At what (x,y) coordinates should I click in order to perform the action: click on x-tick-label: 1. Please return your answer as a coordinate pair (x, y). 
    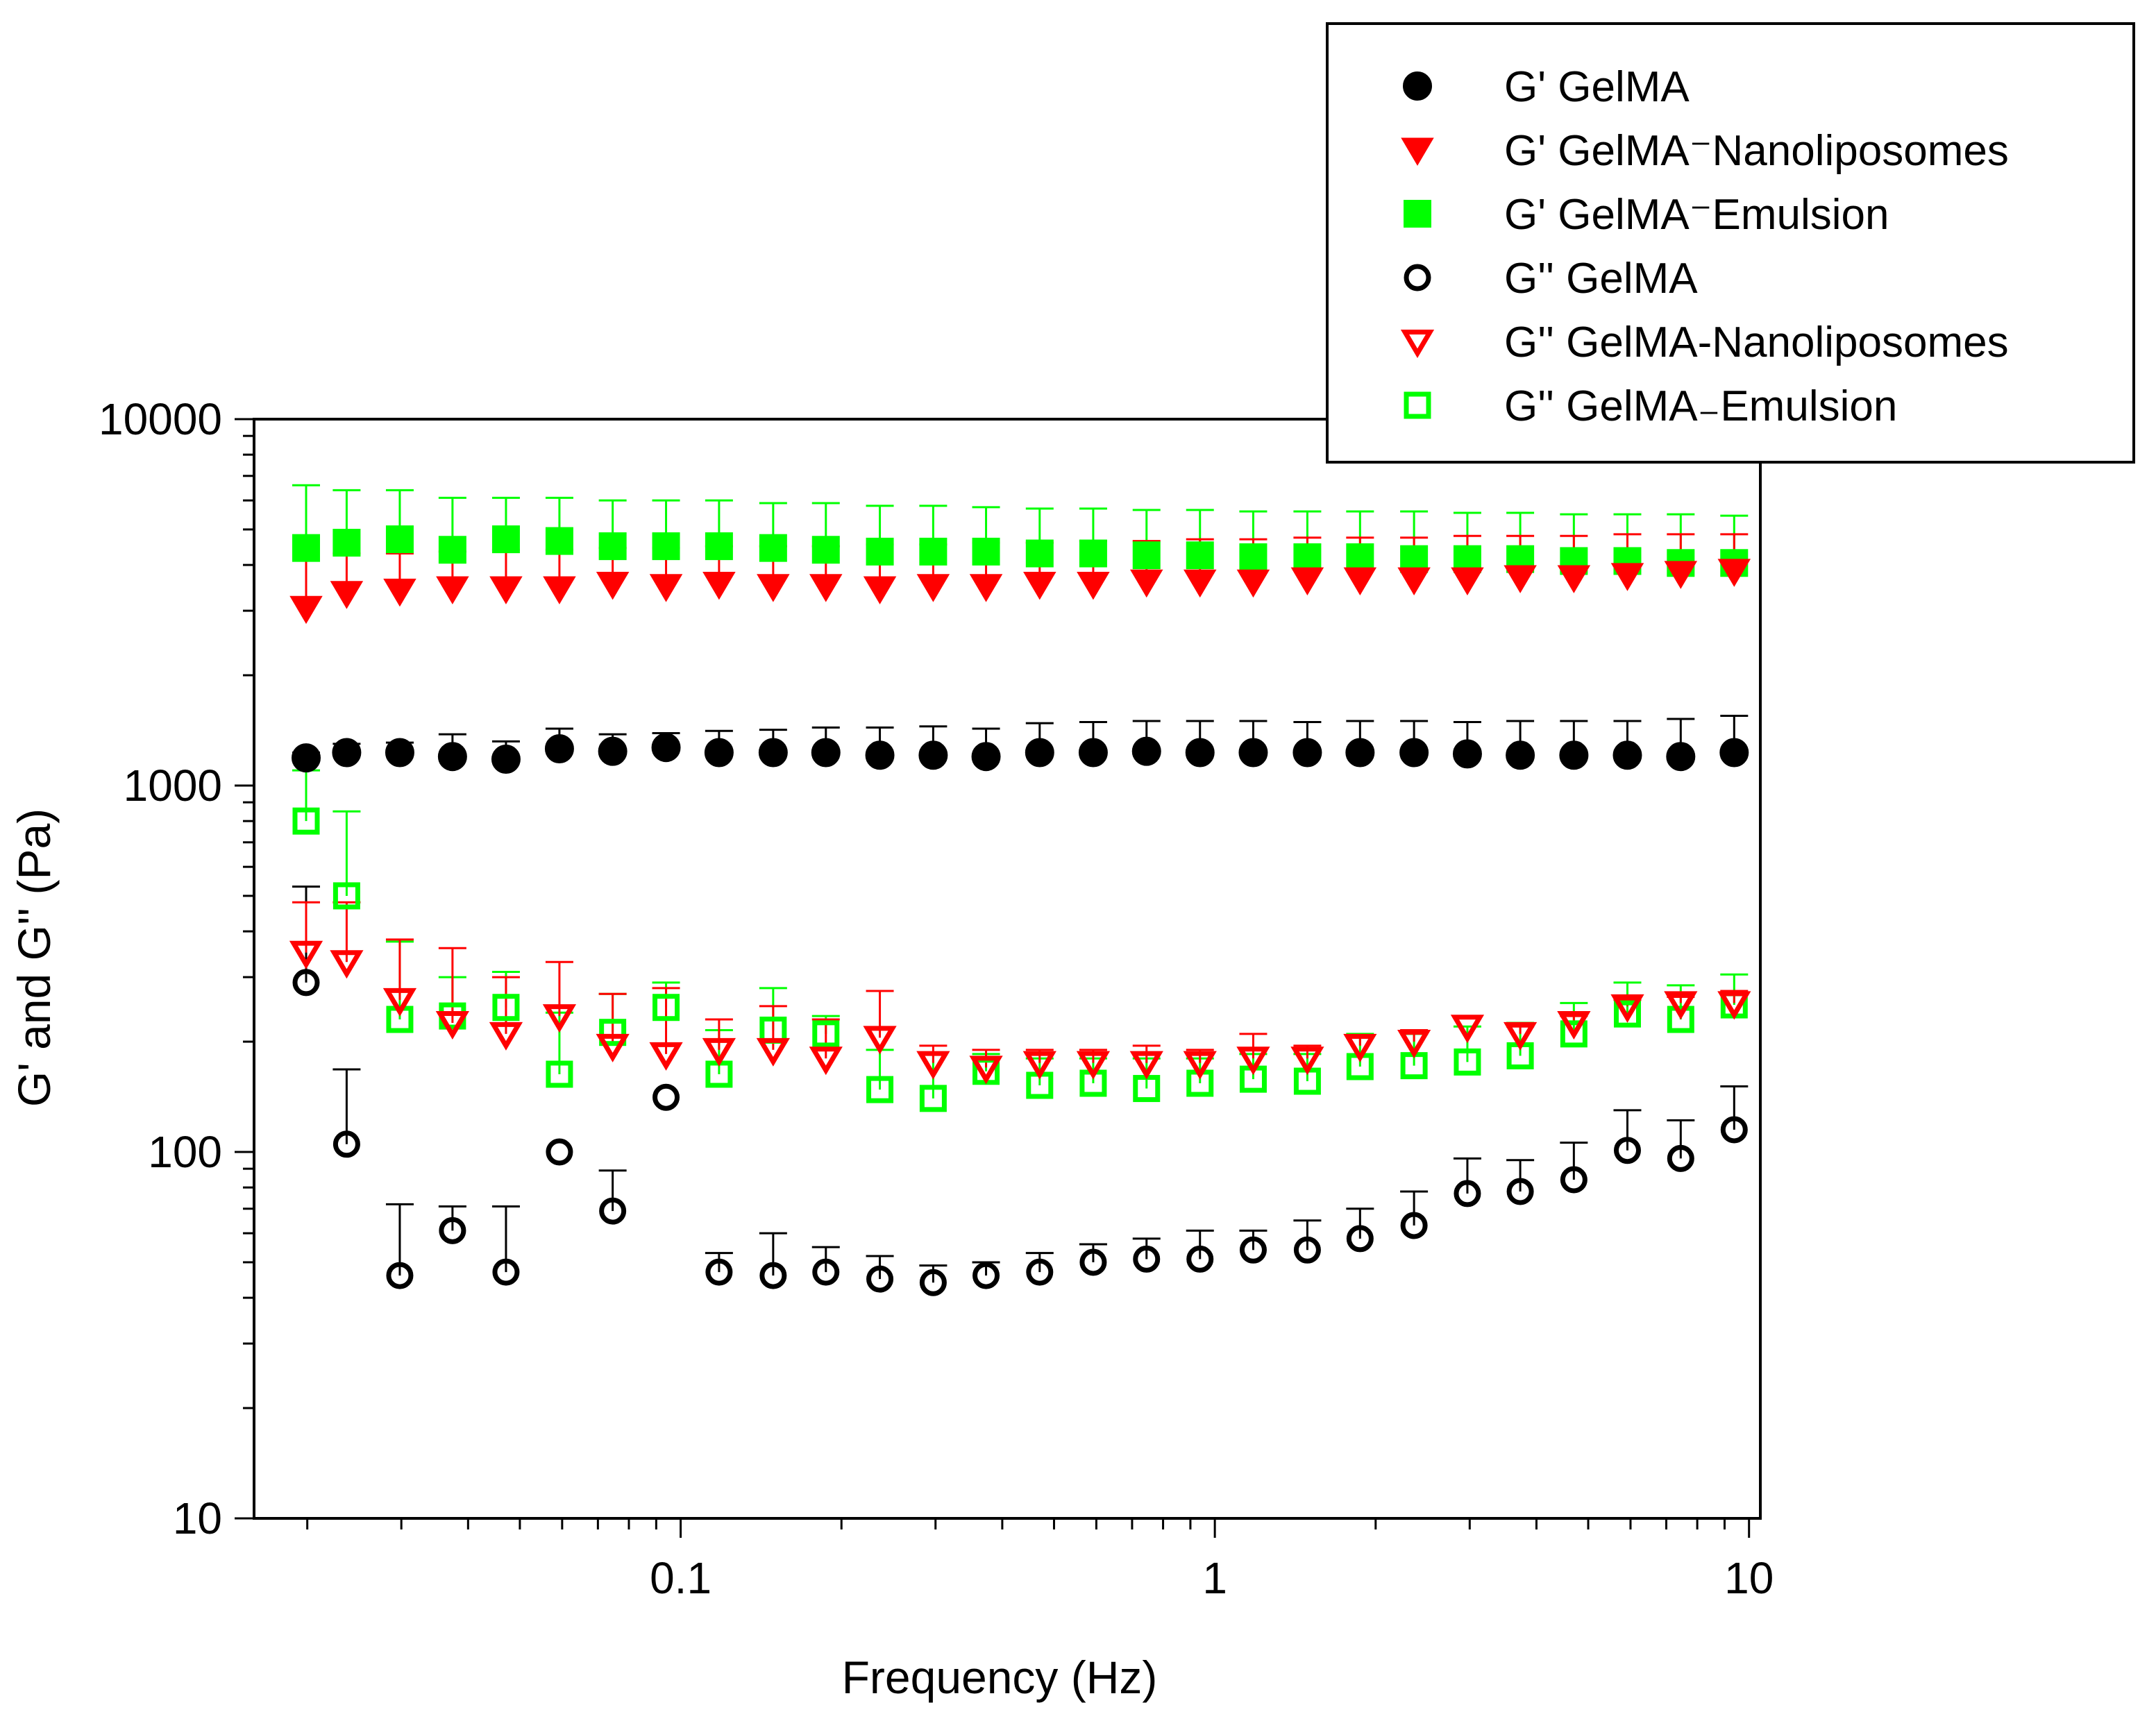
    Looking at the image, I should click on (1215, 1578).